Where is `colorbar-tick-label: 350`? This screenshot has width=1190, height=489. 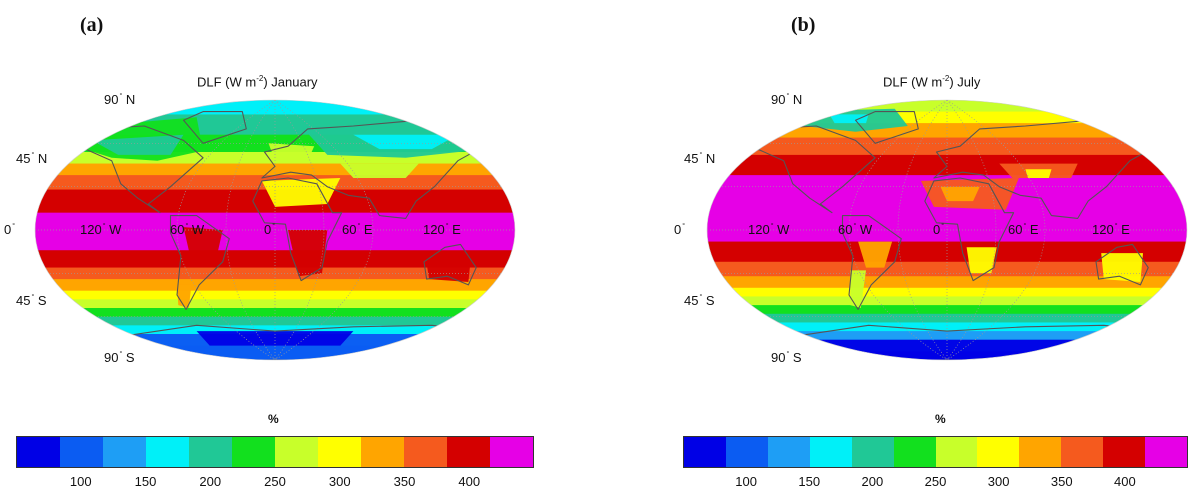
colorbar-tick-label: 350 is located at coordinates (404, 481).